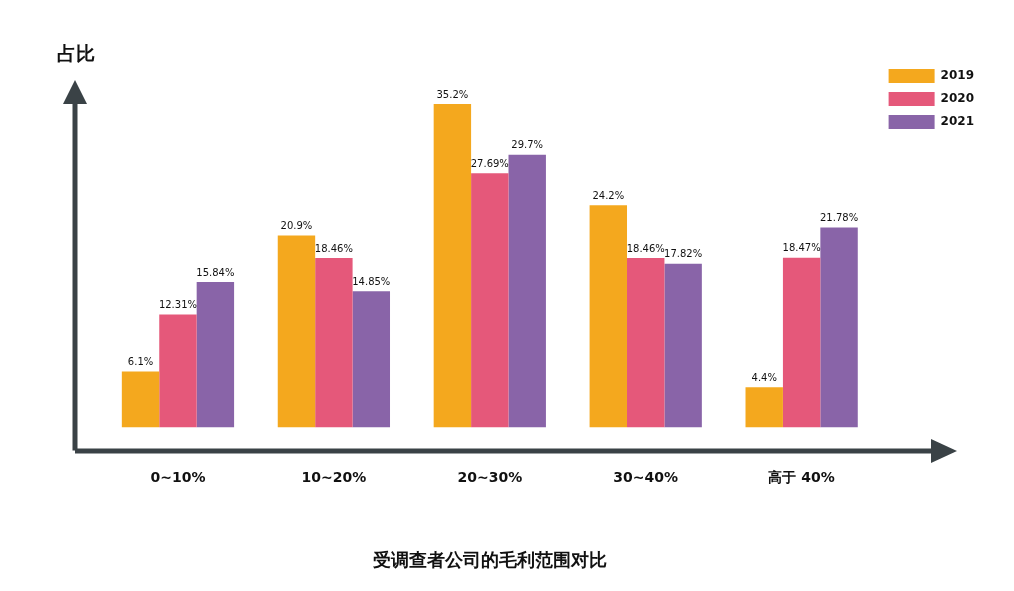  I want to click on y-axis-title: 占比, so click(76, 52).